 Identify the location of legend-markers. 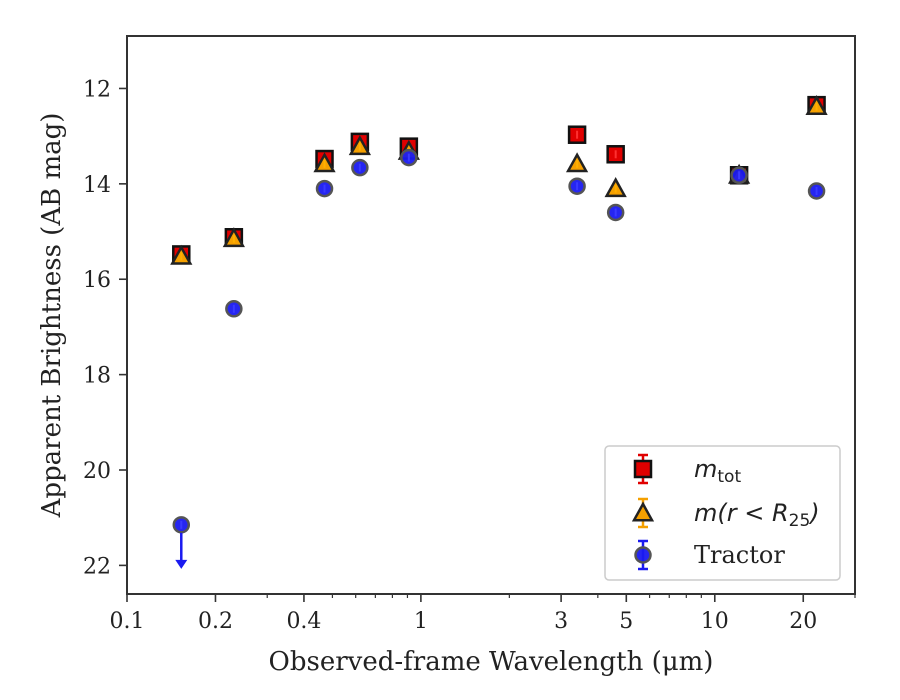
(643, 512).